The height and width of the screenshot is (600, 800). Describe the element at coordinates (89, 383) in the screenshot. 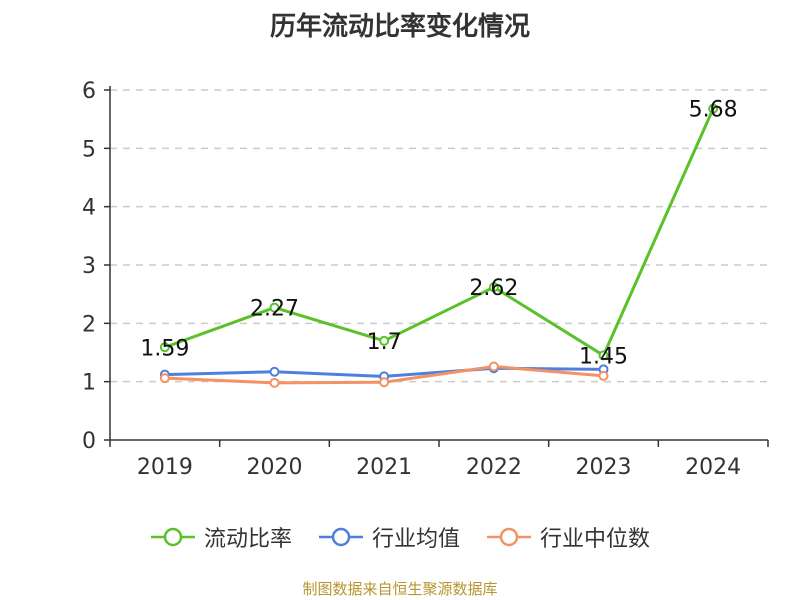

I see `y-tick-label: 1` at that location.